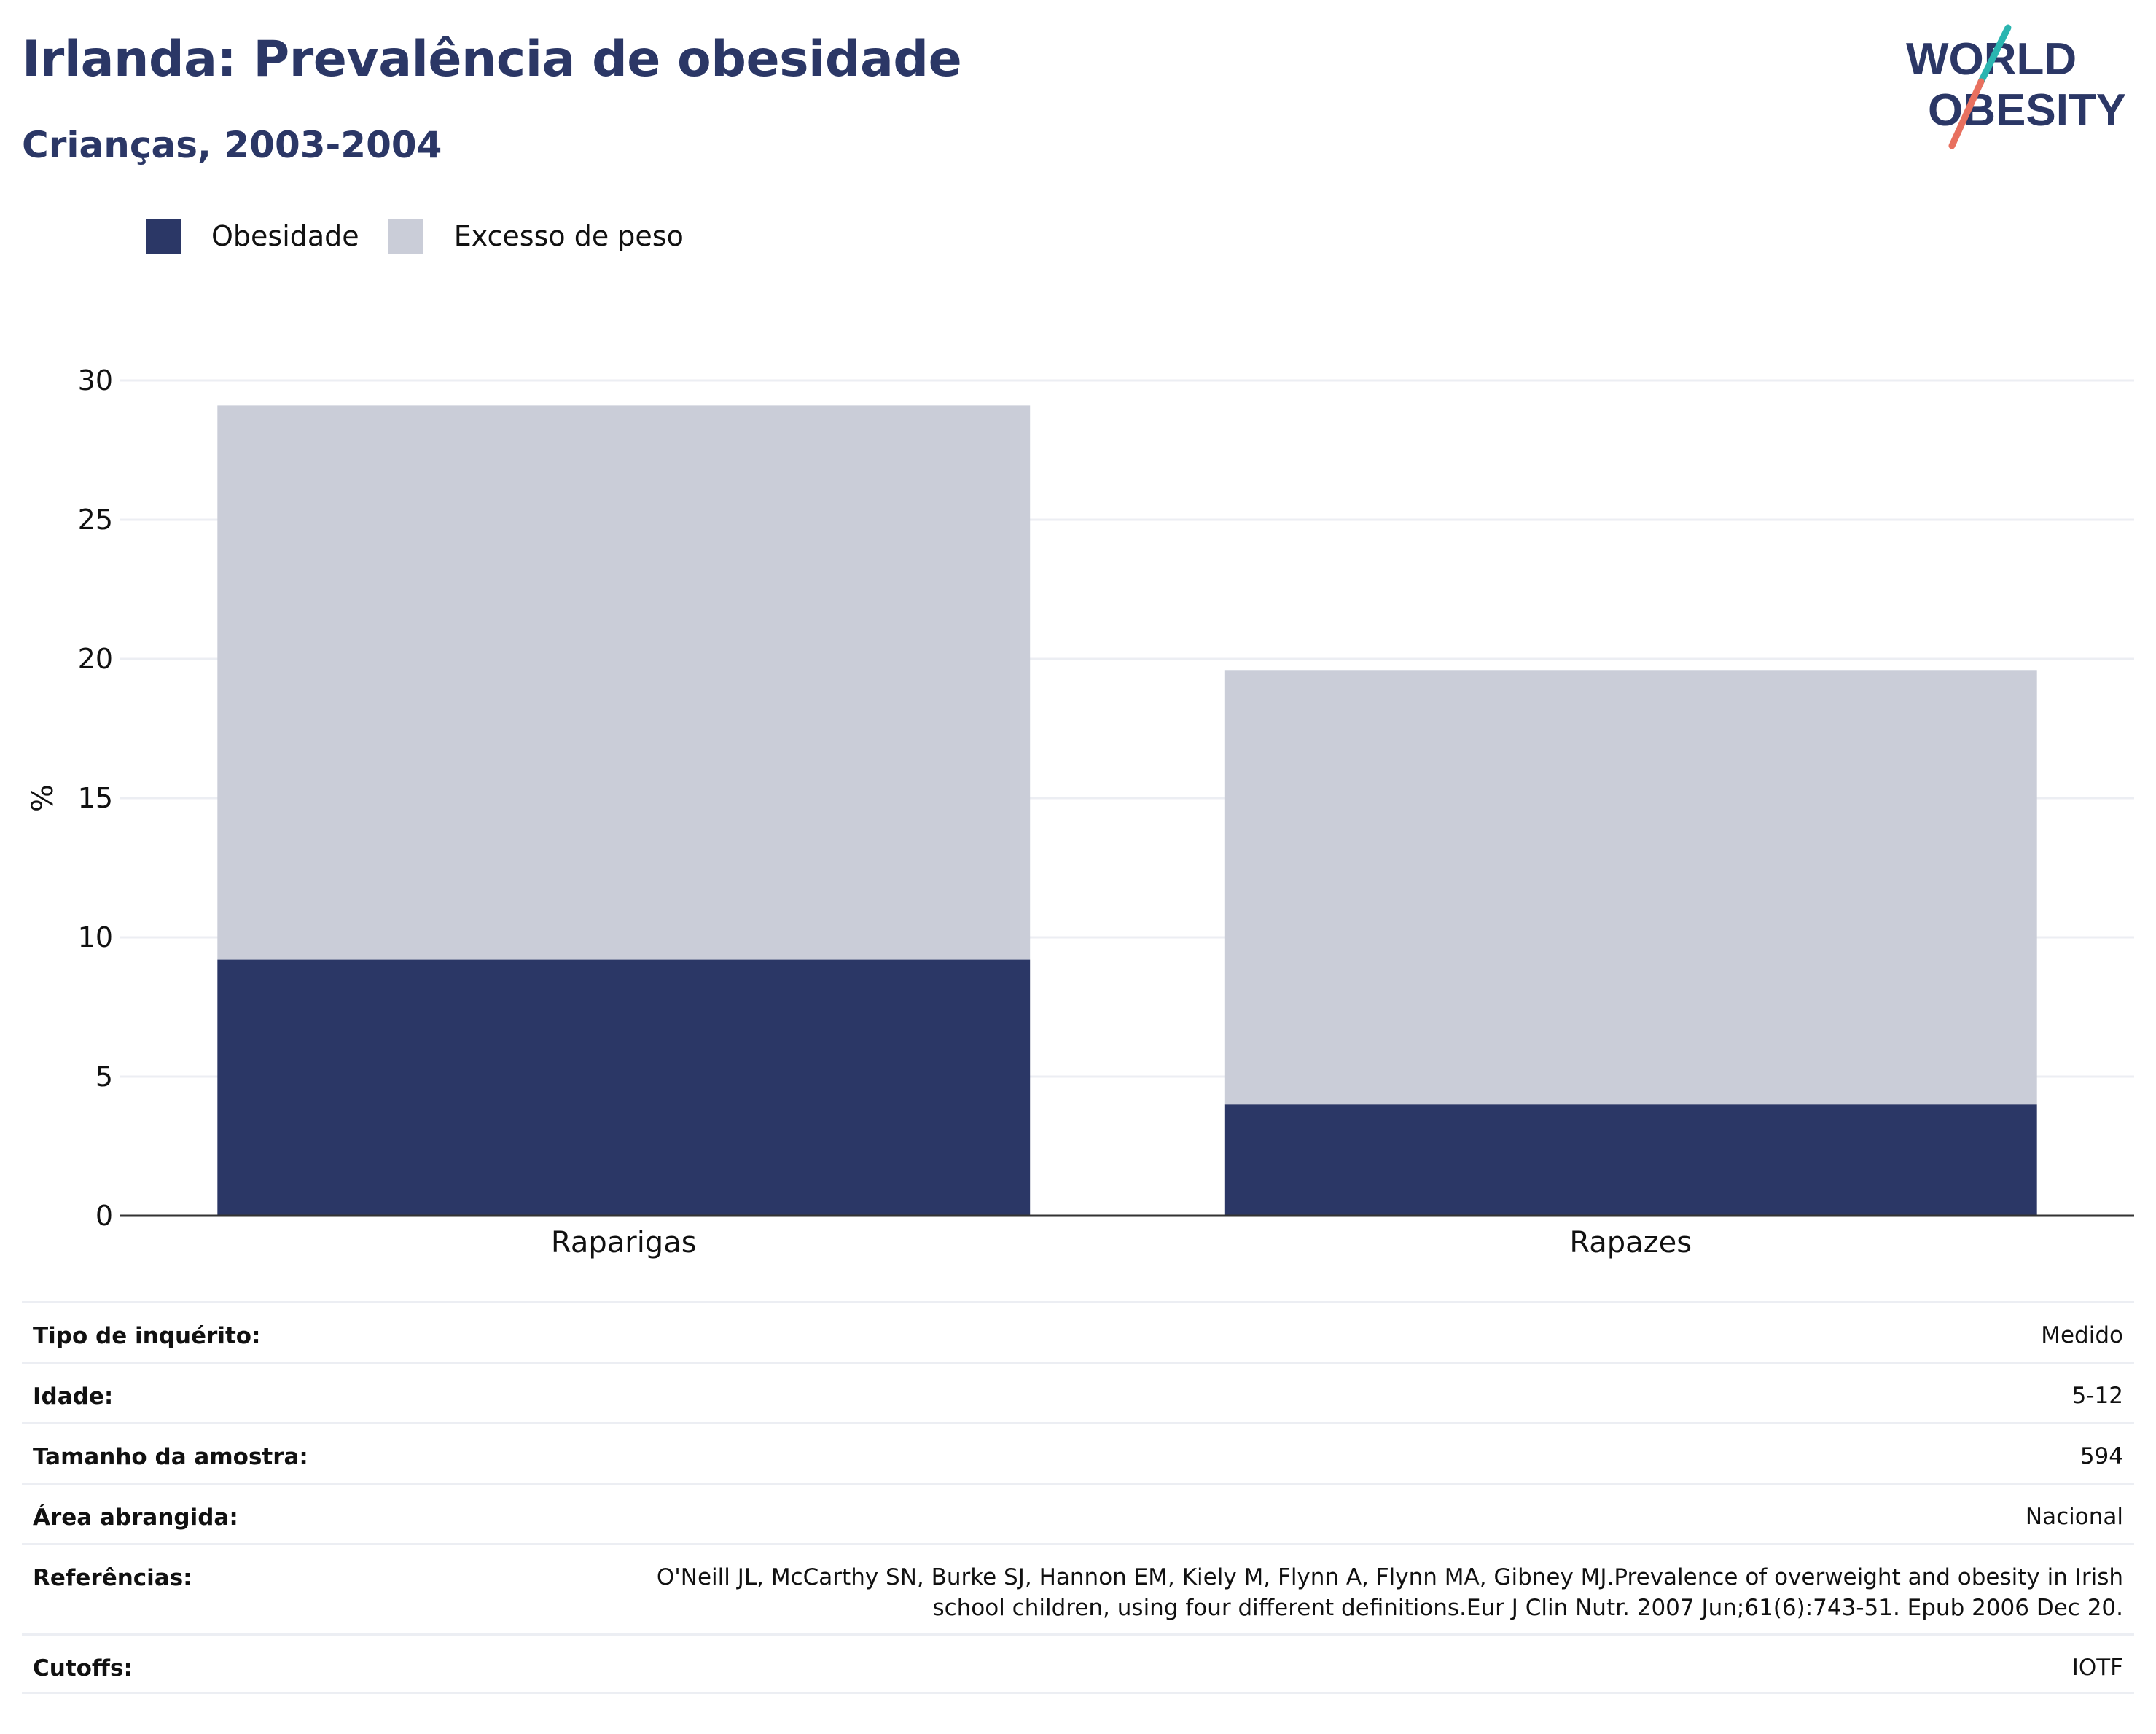  I want to click on info-label: Idade:, so click(73, 1397).